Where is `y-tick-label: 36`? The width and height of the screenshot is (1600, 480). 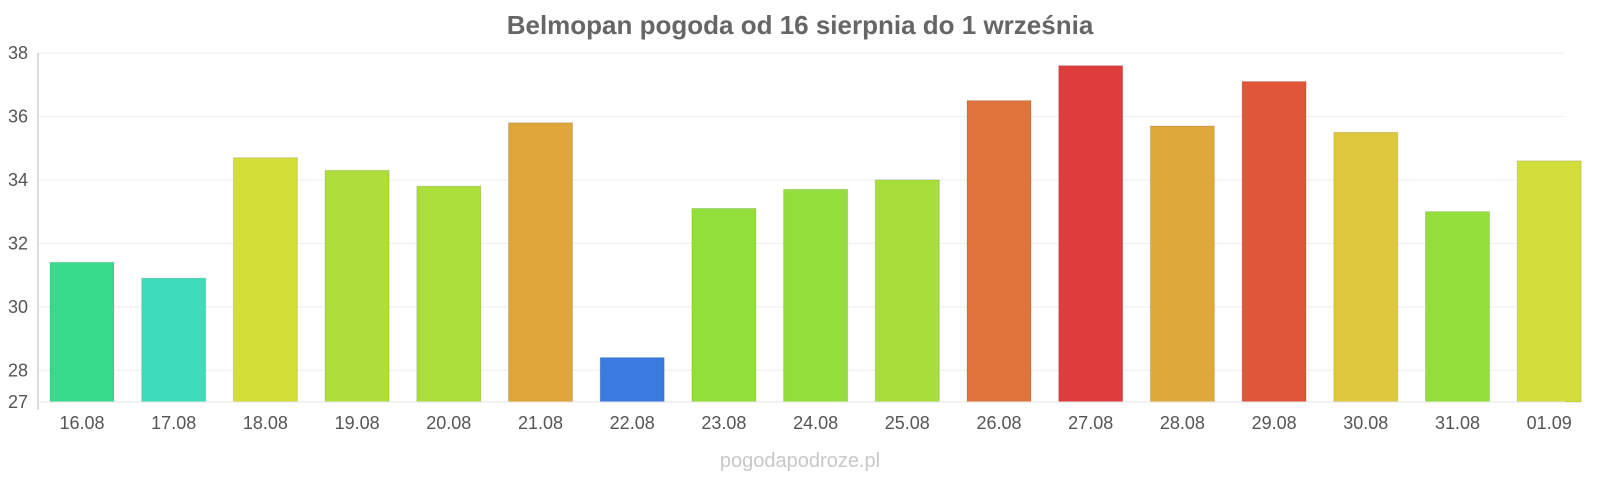 y-tick-label: 36 is located at coordinates (18, 116).